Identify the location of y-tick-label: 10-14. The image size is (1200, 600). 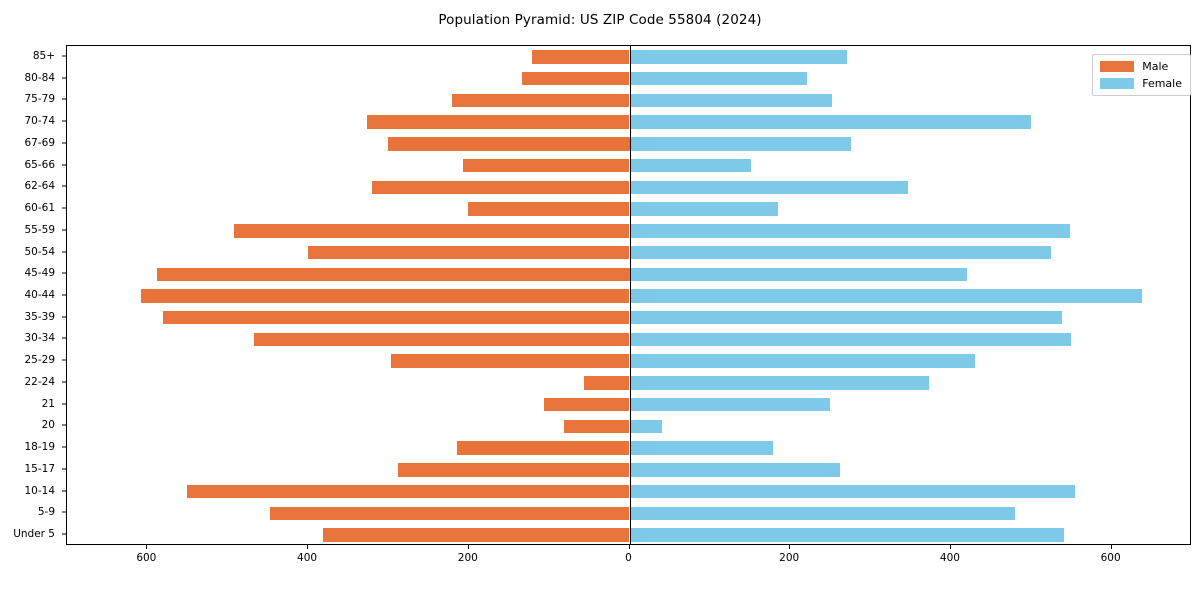
(39, 490).